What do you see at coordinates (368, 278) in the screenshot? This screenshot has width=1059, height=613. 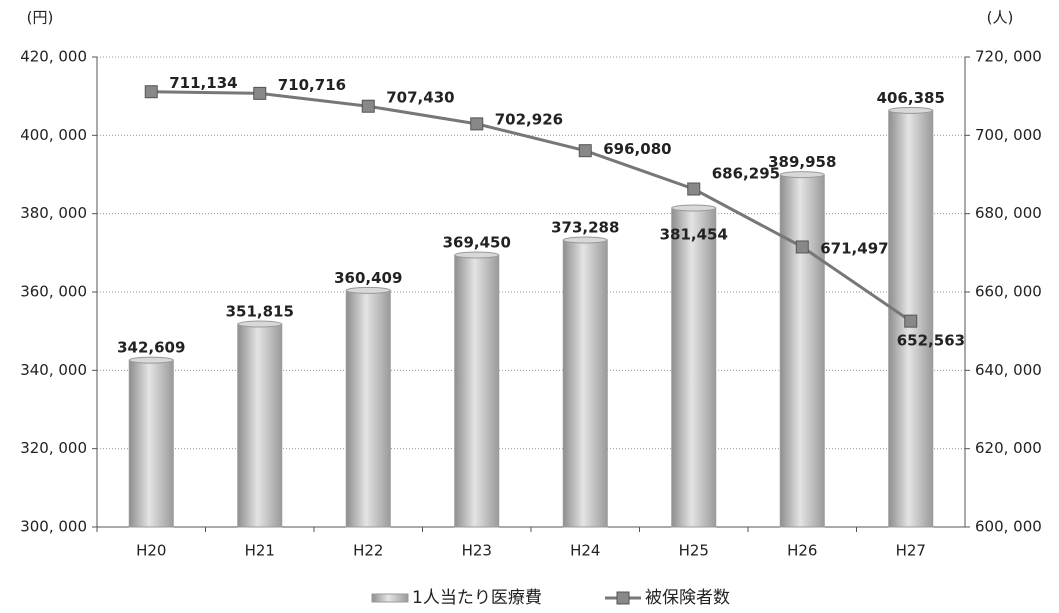 I see `bar-value-label: 360,409` at bounding box center [368, 278].